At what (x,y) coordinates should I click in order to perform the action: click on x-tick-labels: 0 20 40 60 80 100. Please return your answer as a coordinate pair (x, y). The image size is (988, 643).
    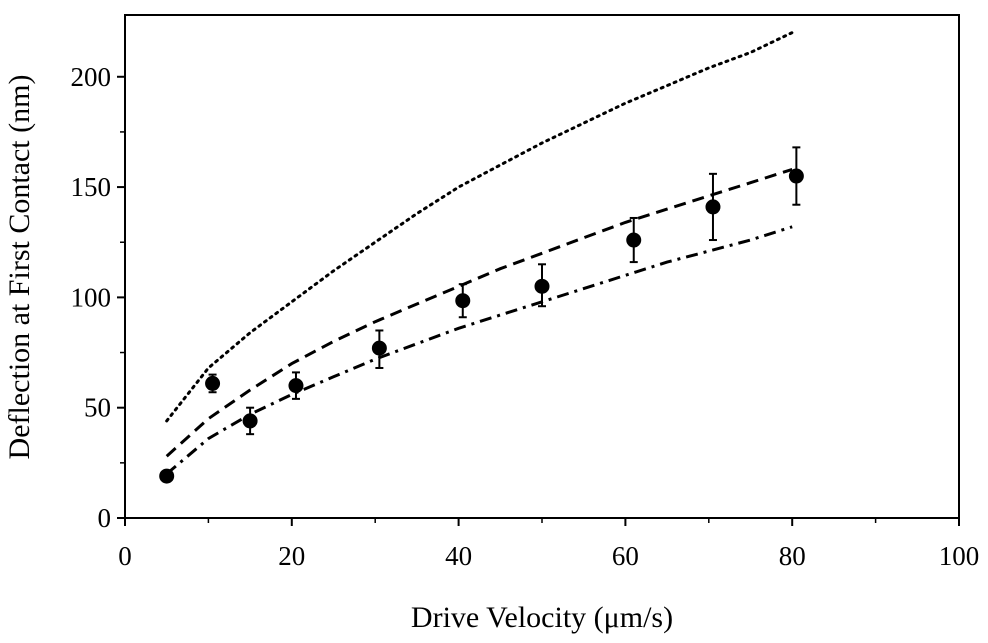
    Looking at the image, I should click on (548, 556).